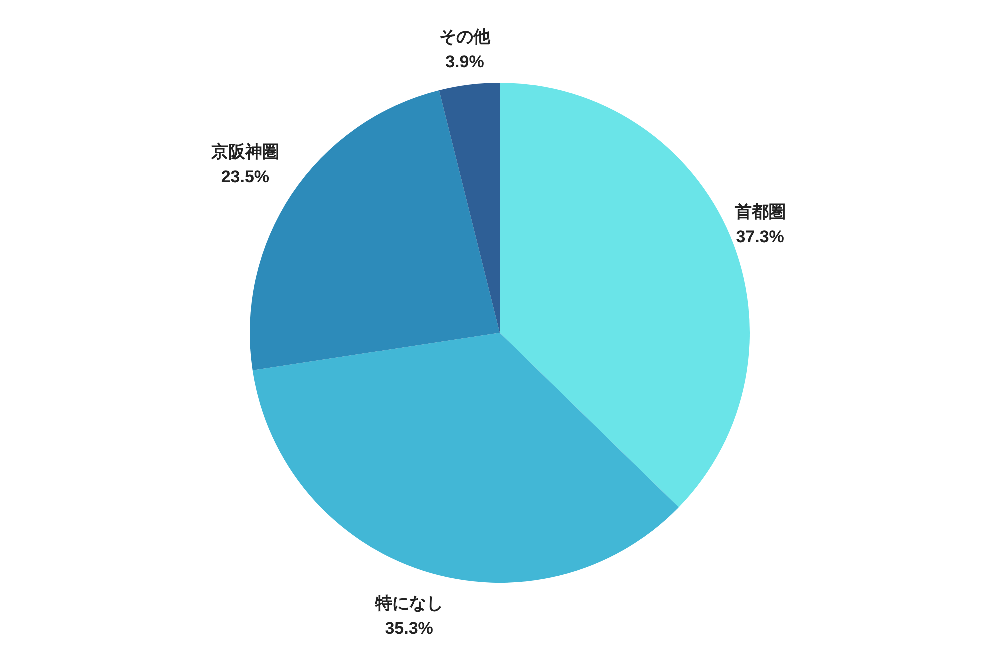 Image resolution: width=1000 pixels, height=667 pixels. I want to click on slice-label: 特になし, so click(409, 604).